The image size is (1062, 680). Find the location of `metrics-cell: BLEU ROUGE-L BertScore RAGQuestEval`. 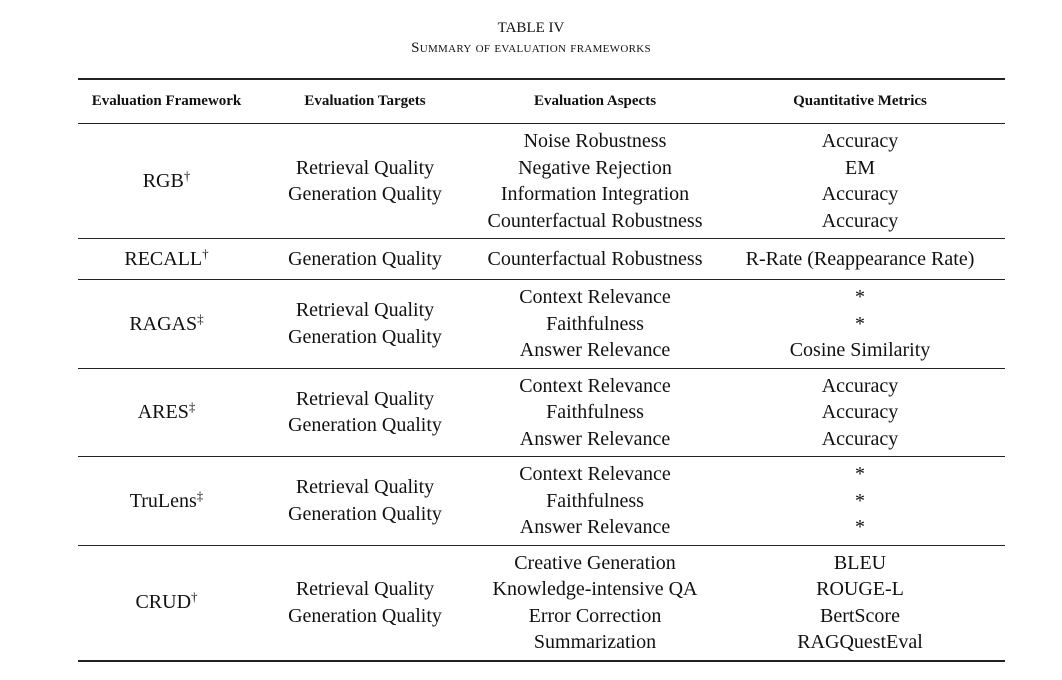

metrics-cell: BLEU ROUGE-L BertScore RAGQuestEval is located at coordinates (860, 603).